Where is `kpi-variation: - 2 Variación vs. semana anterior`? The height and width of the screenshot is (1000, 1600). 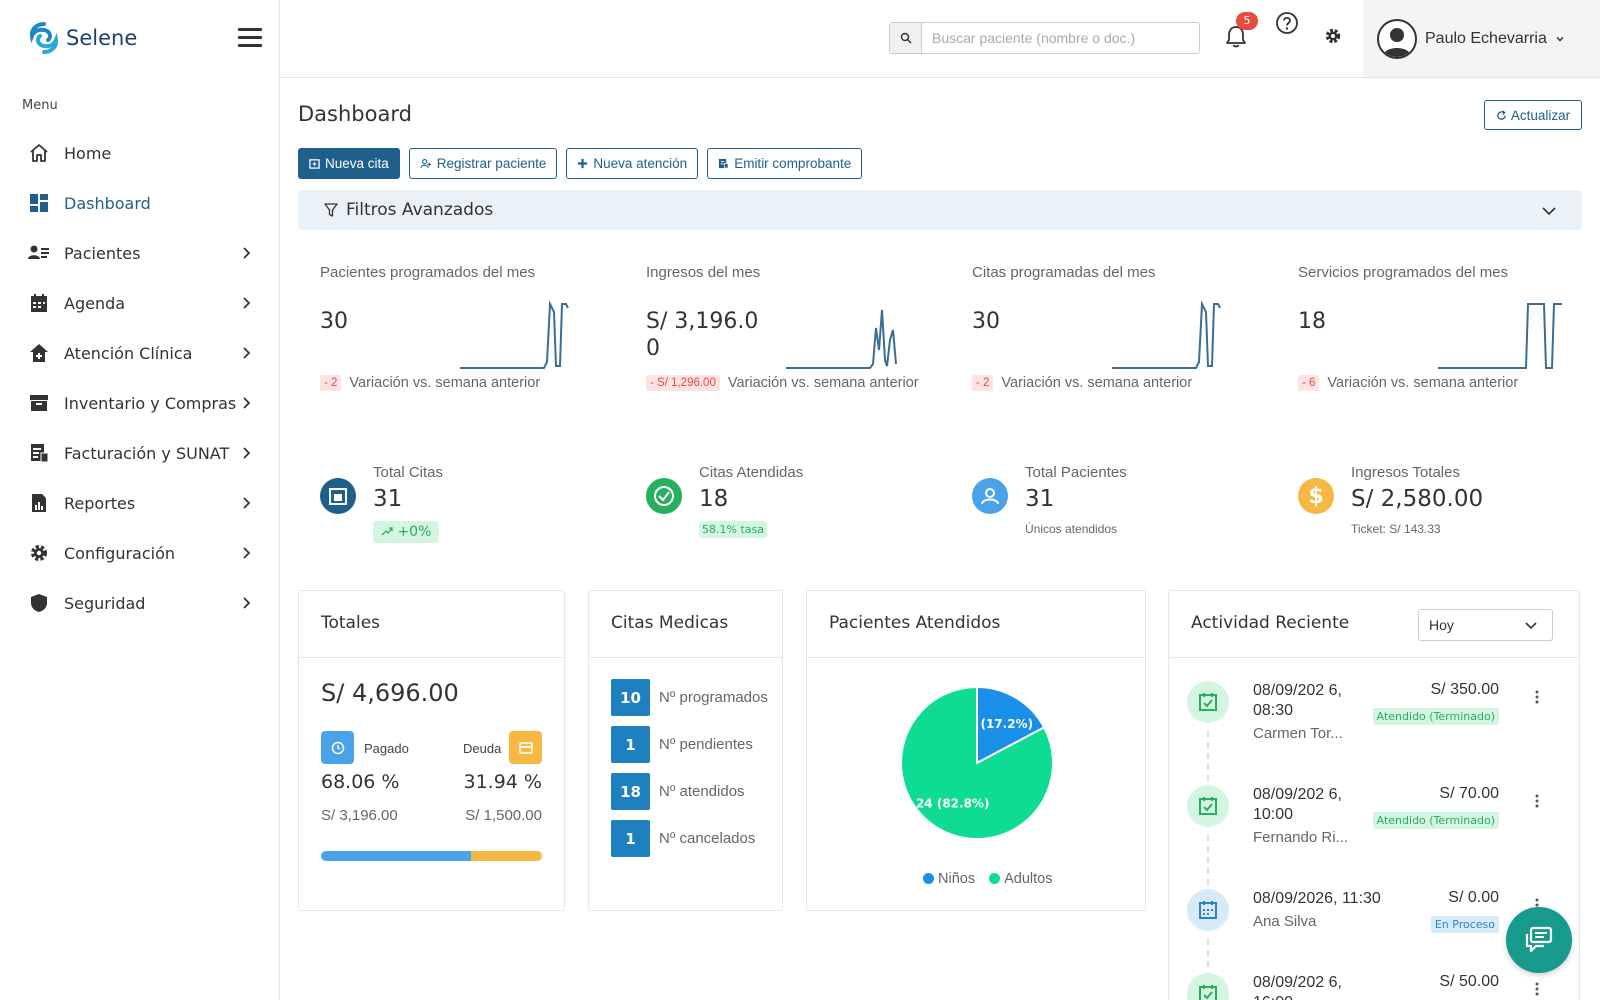
kpi-variation: - 2 Variación vs. semana anterior is located at coordinates (430, 383).